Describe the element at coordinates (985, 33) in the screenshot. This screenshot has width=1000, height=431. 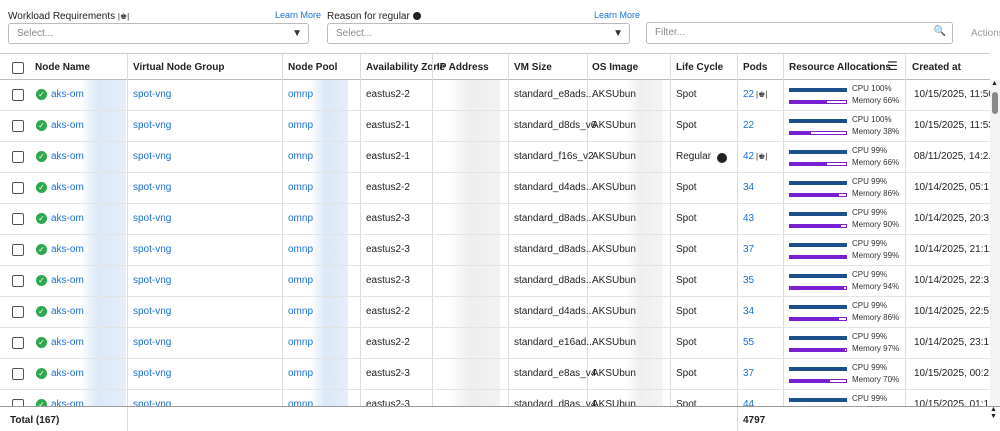
I see `actions: Actions` at that location.